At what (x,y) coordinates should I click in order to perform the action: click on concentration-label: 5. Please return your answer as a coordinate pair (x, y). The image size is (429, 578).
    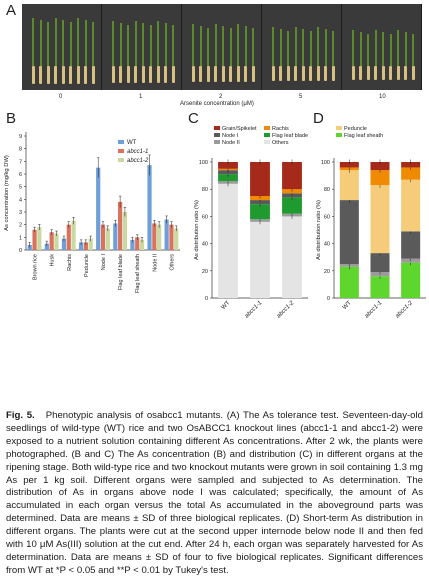
    Looking at the image, I should click on (301, 97).